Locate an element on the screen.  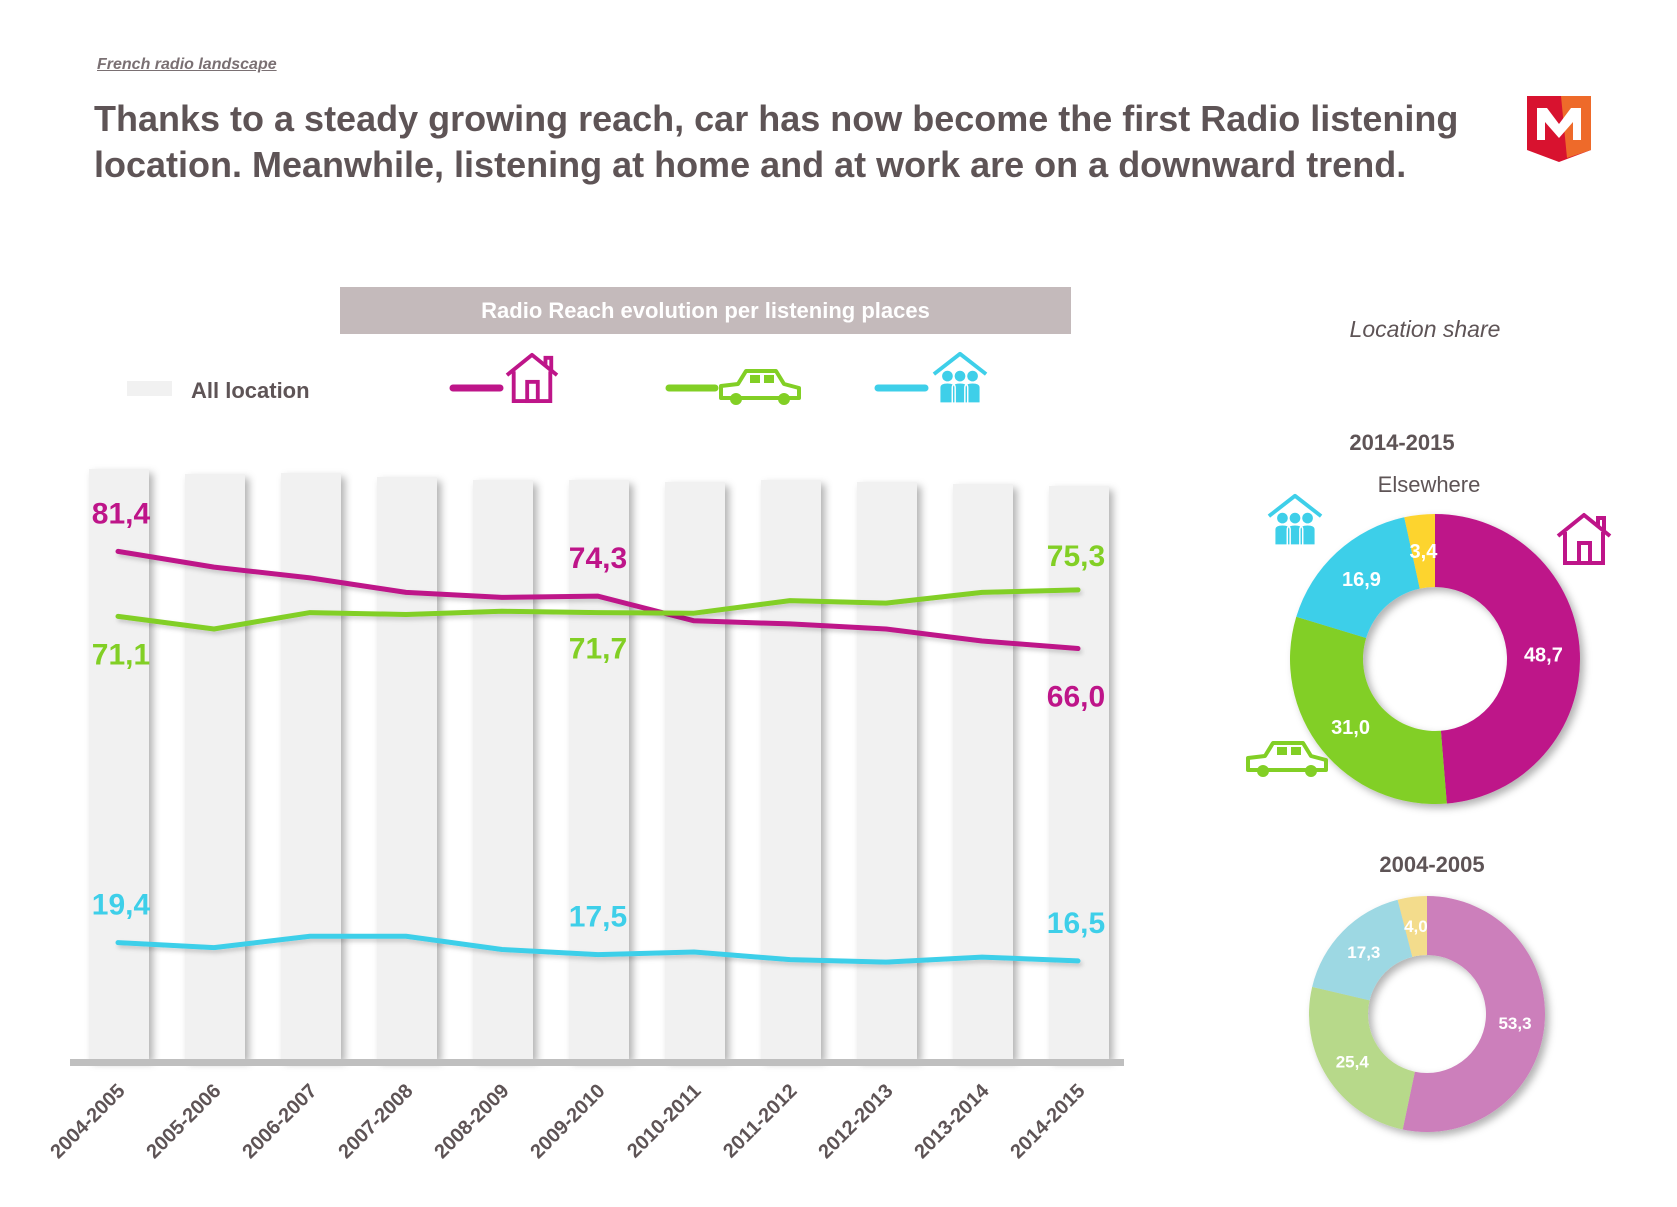
donut-2014-title: 2014-2015 is located at coordinates (1401, 442).